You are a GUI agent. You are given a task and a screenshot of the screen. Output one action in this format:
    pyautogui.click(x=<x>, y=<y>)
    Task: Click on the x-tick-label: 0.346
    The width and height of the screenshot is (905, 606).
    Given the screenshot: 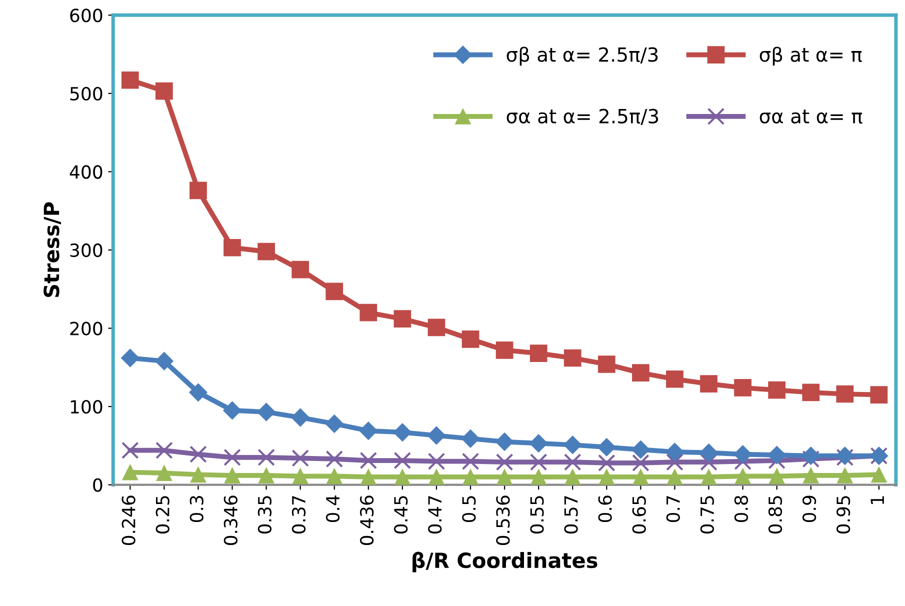 What is the action you would take?
    pyautogui.click(x=231, y=521)
    